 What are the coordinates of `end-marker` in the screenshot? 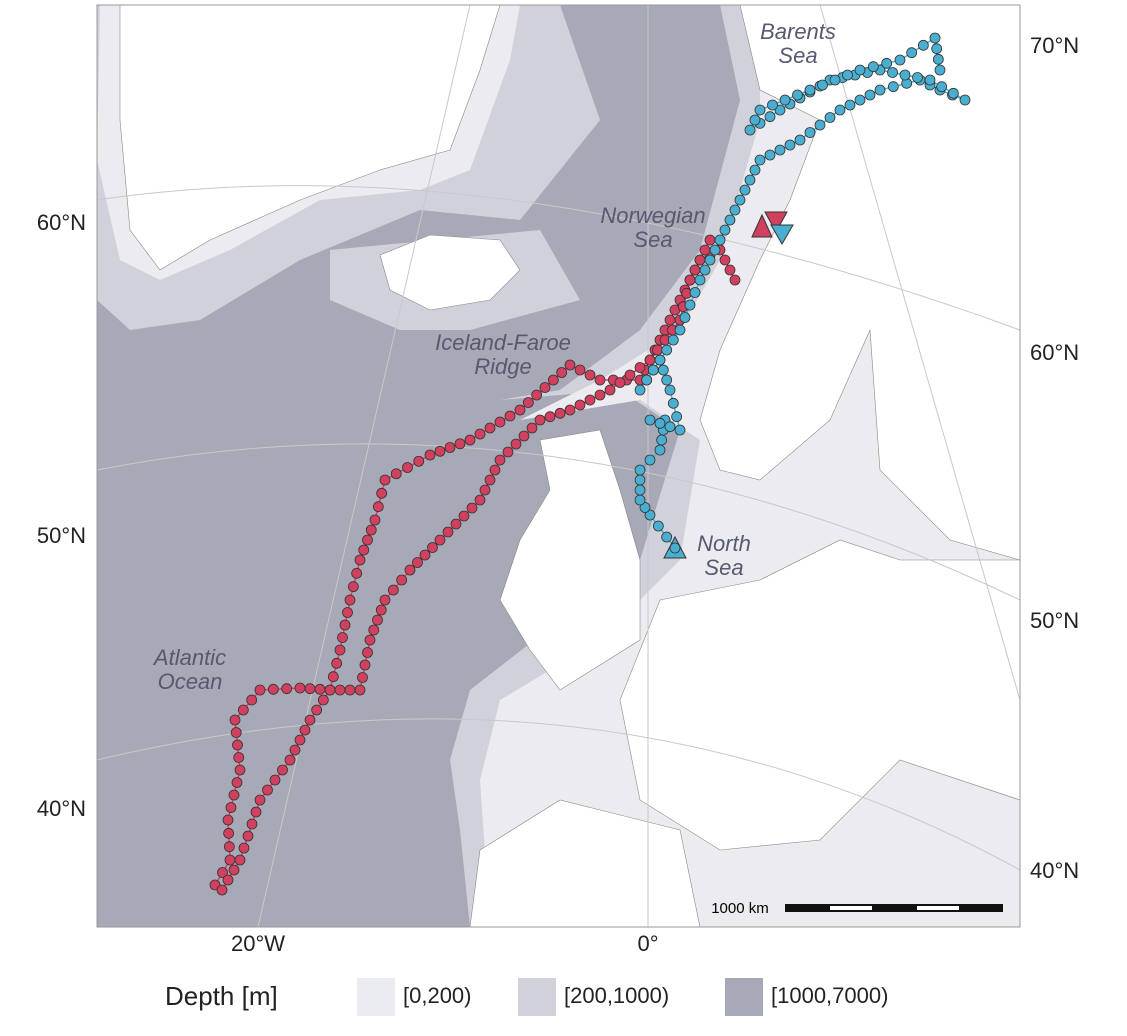 It's located at (782, 234).